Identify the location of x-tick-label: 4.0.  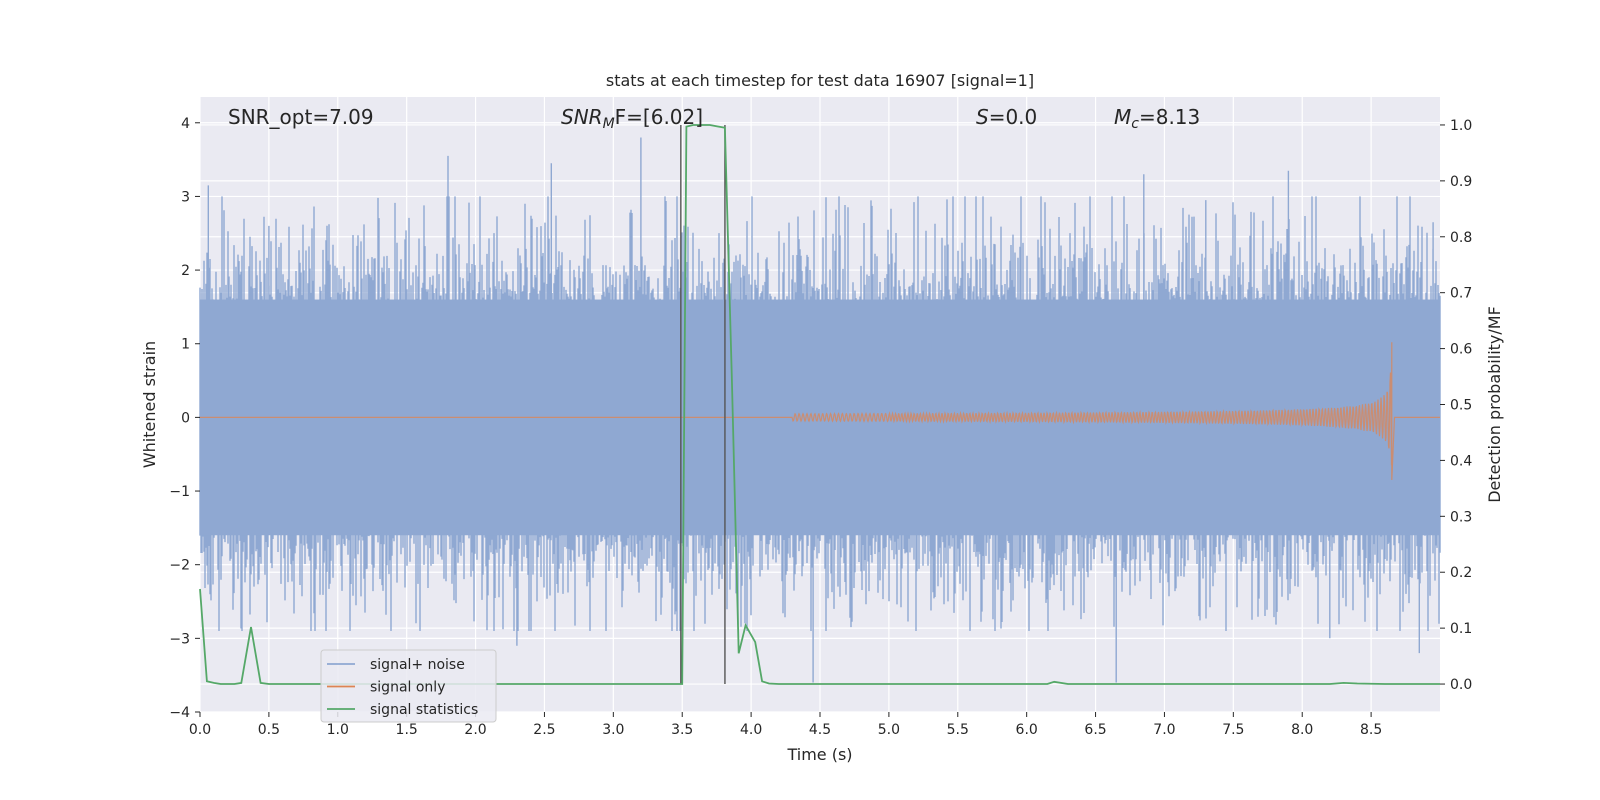
(751, 730).